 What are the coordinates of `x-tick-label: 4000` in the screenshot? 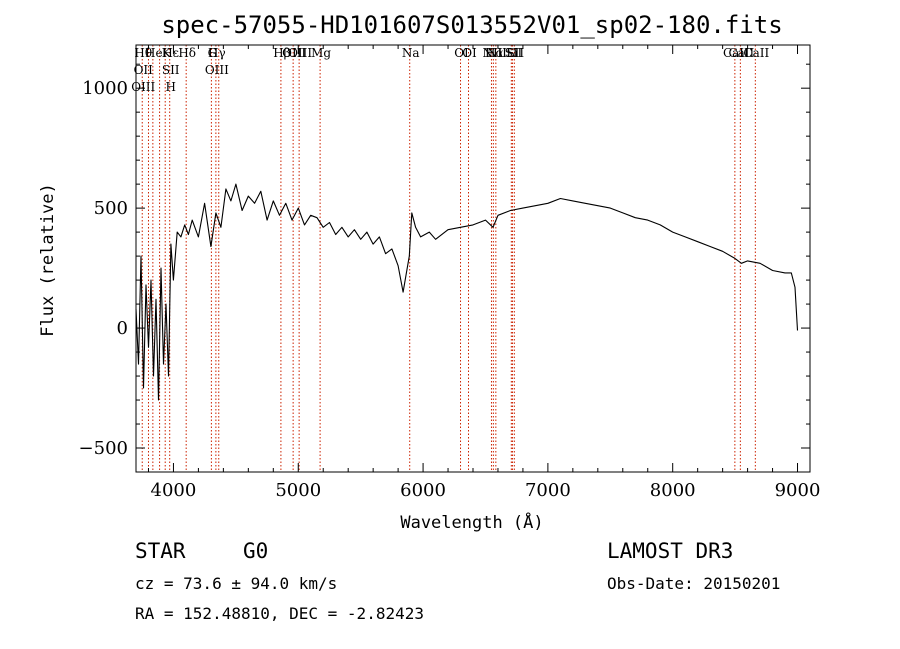 It's located at (174, 490).